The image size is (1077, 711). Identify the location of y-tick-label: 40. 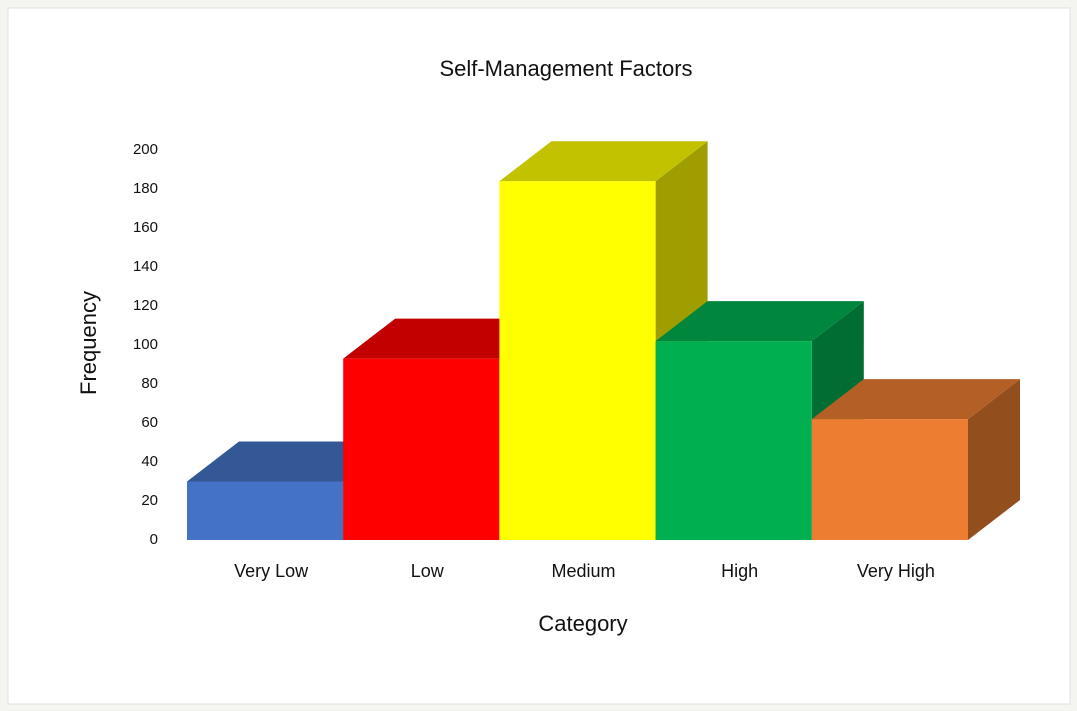
(149, 461).